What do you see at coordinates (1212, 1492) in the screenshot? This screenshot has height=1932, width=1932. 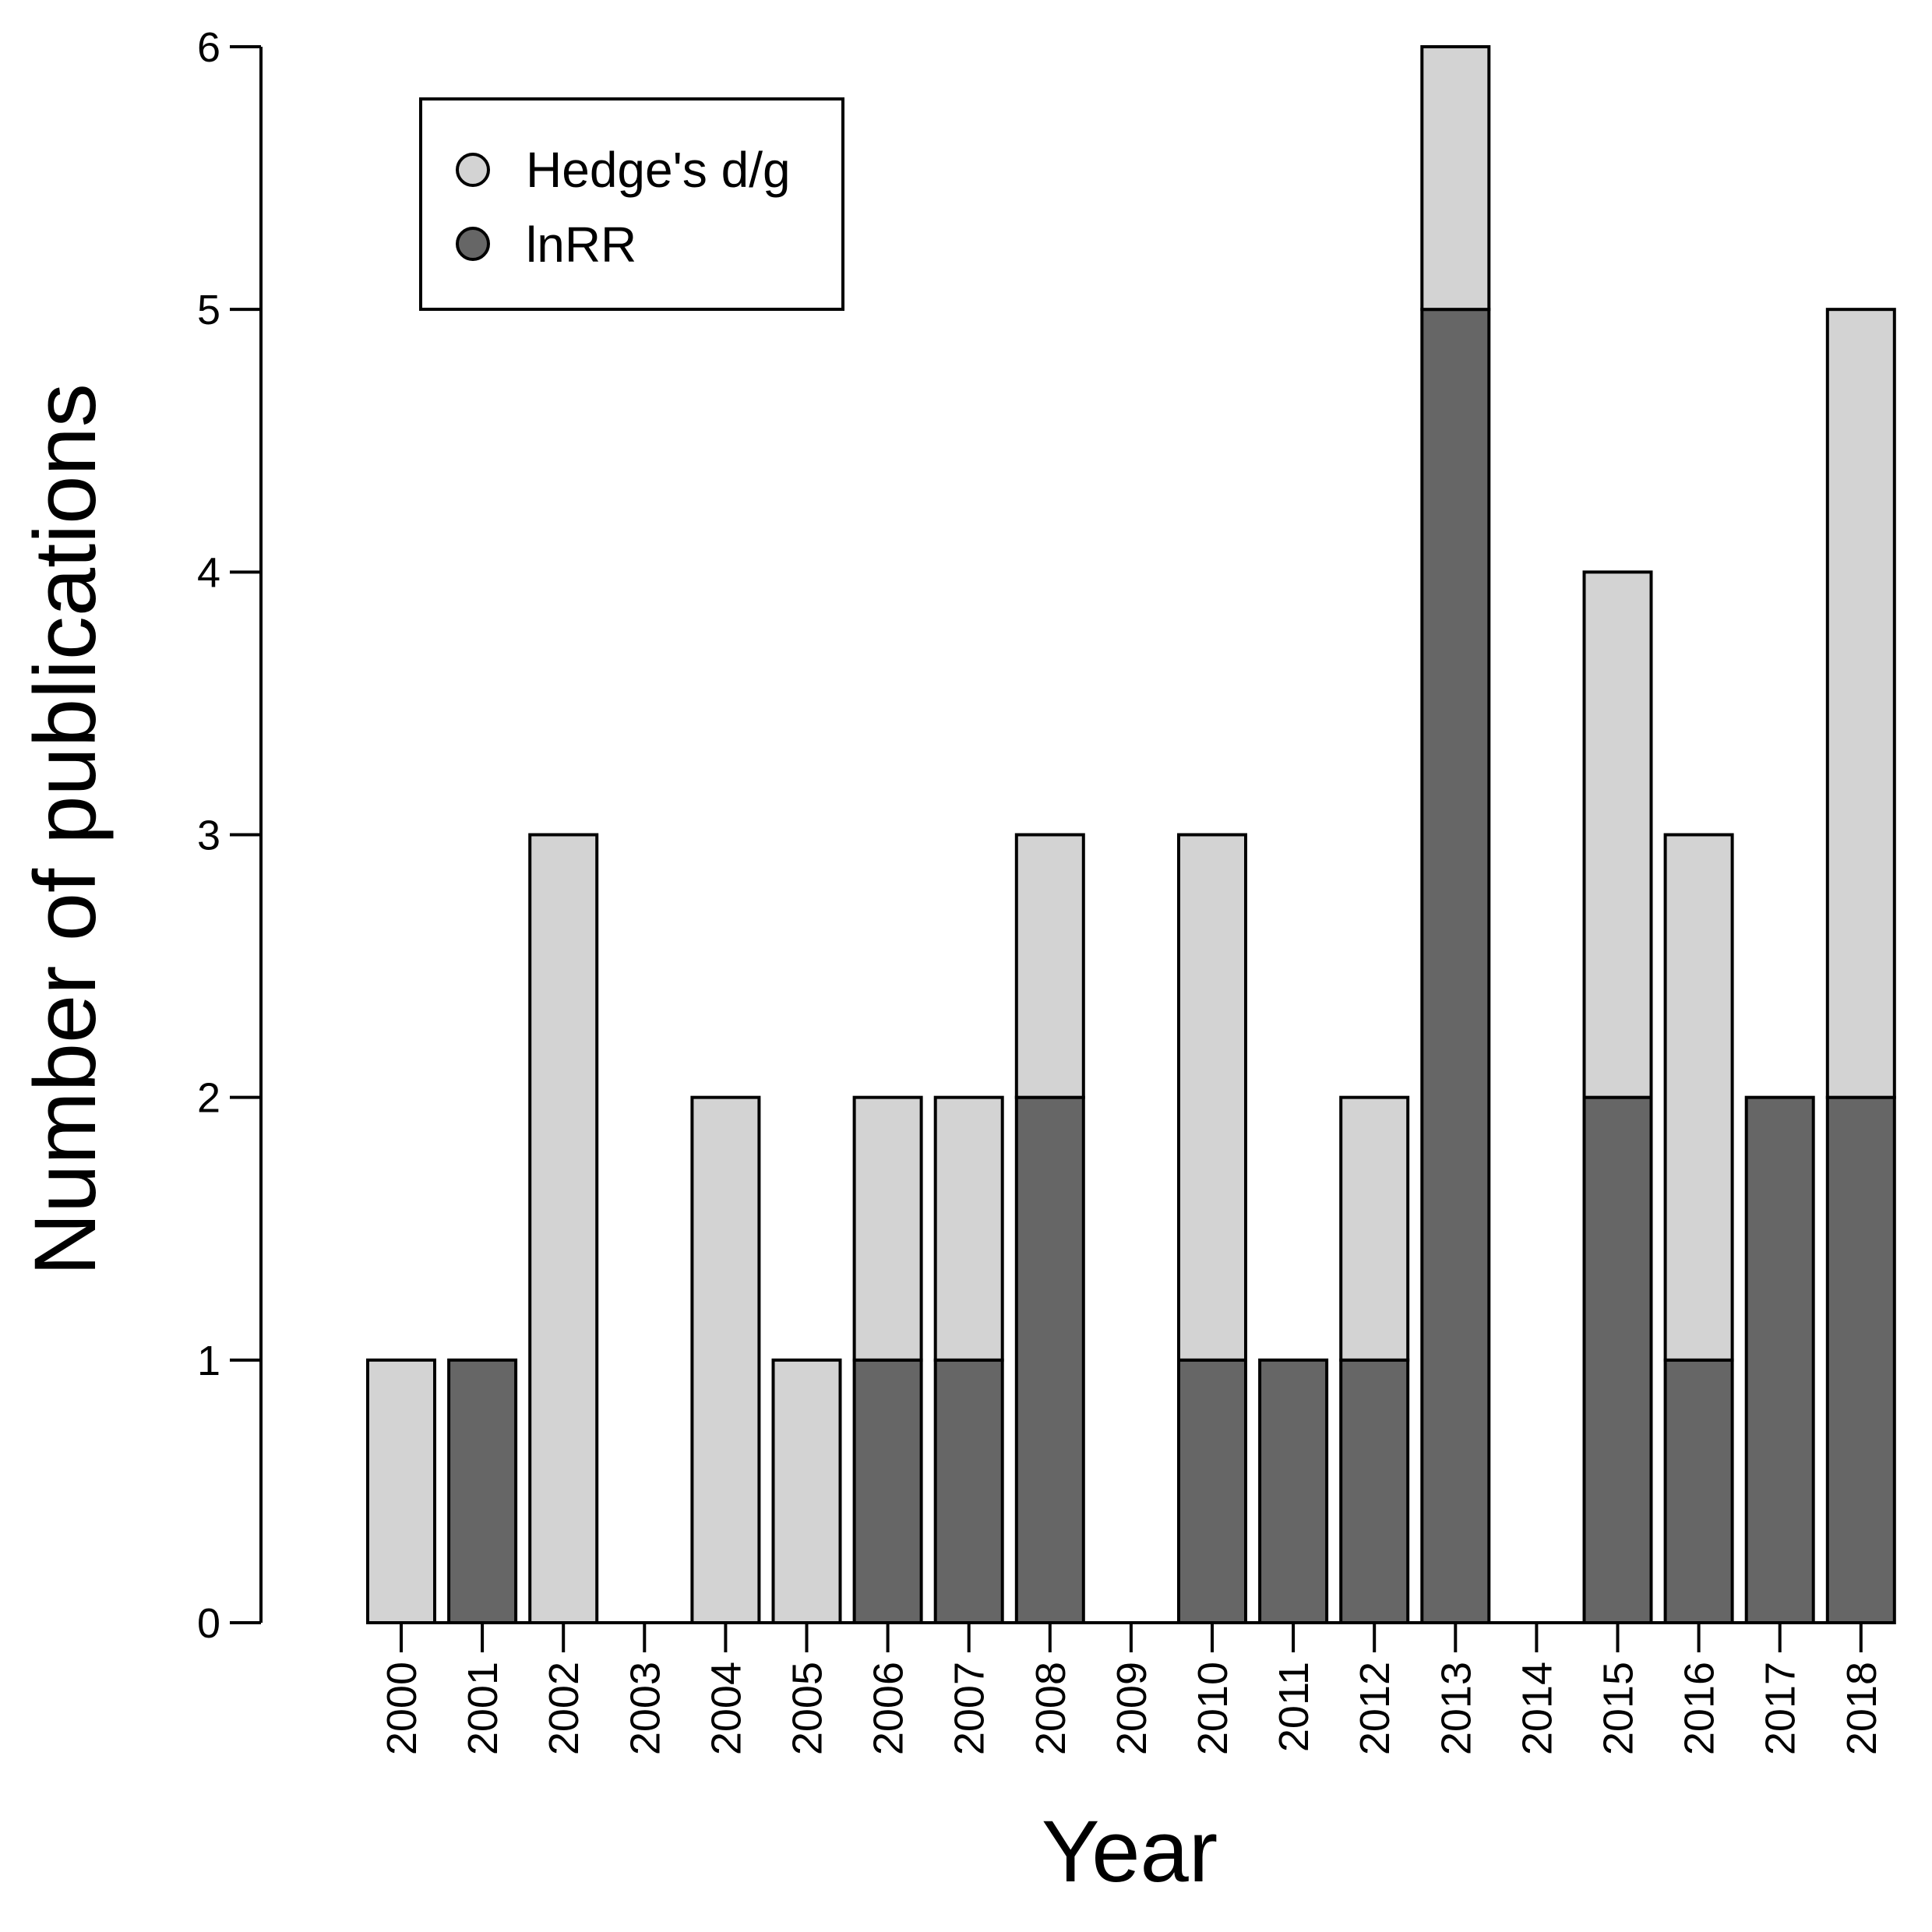 I see `bar-2010-lnrr` at bounding box center [1212, 1492].